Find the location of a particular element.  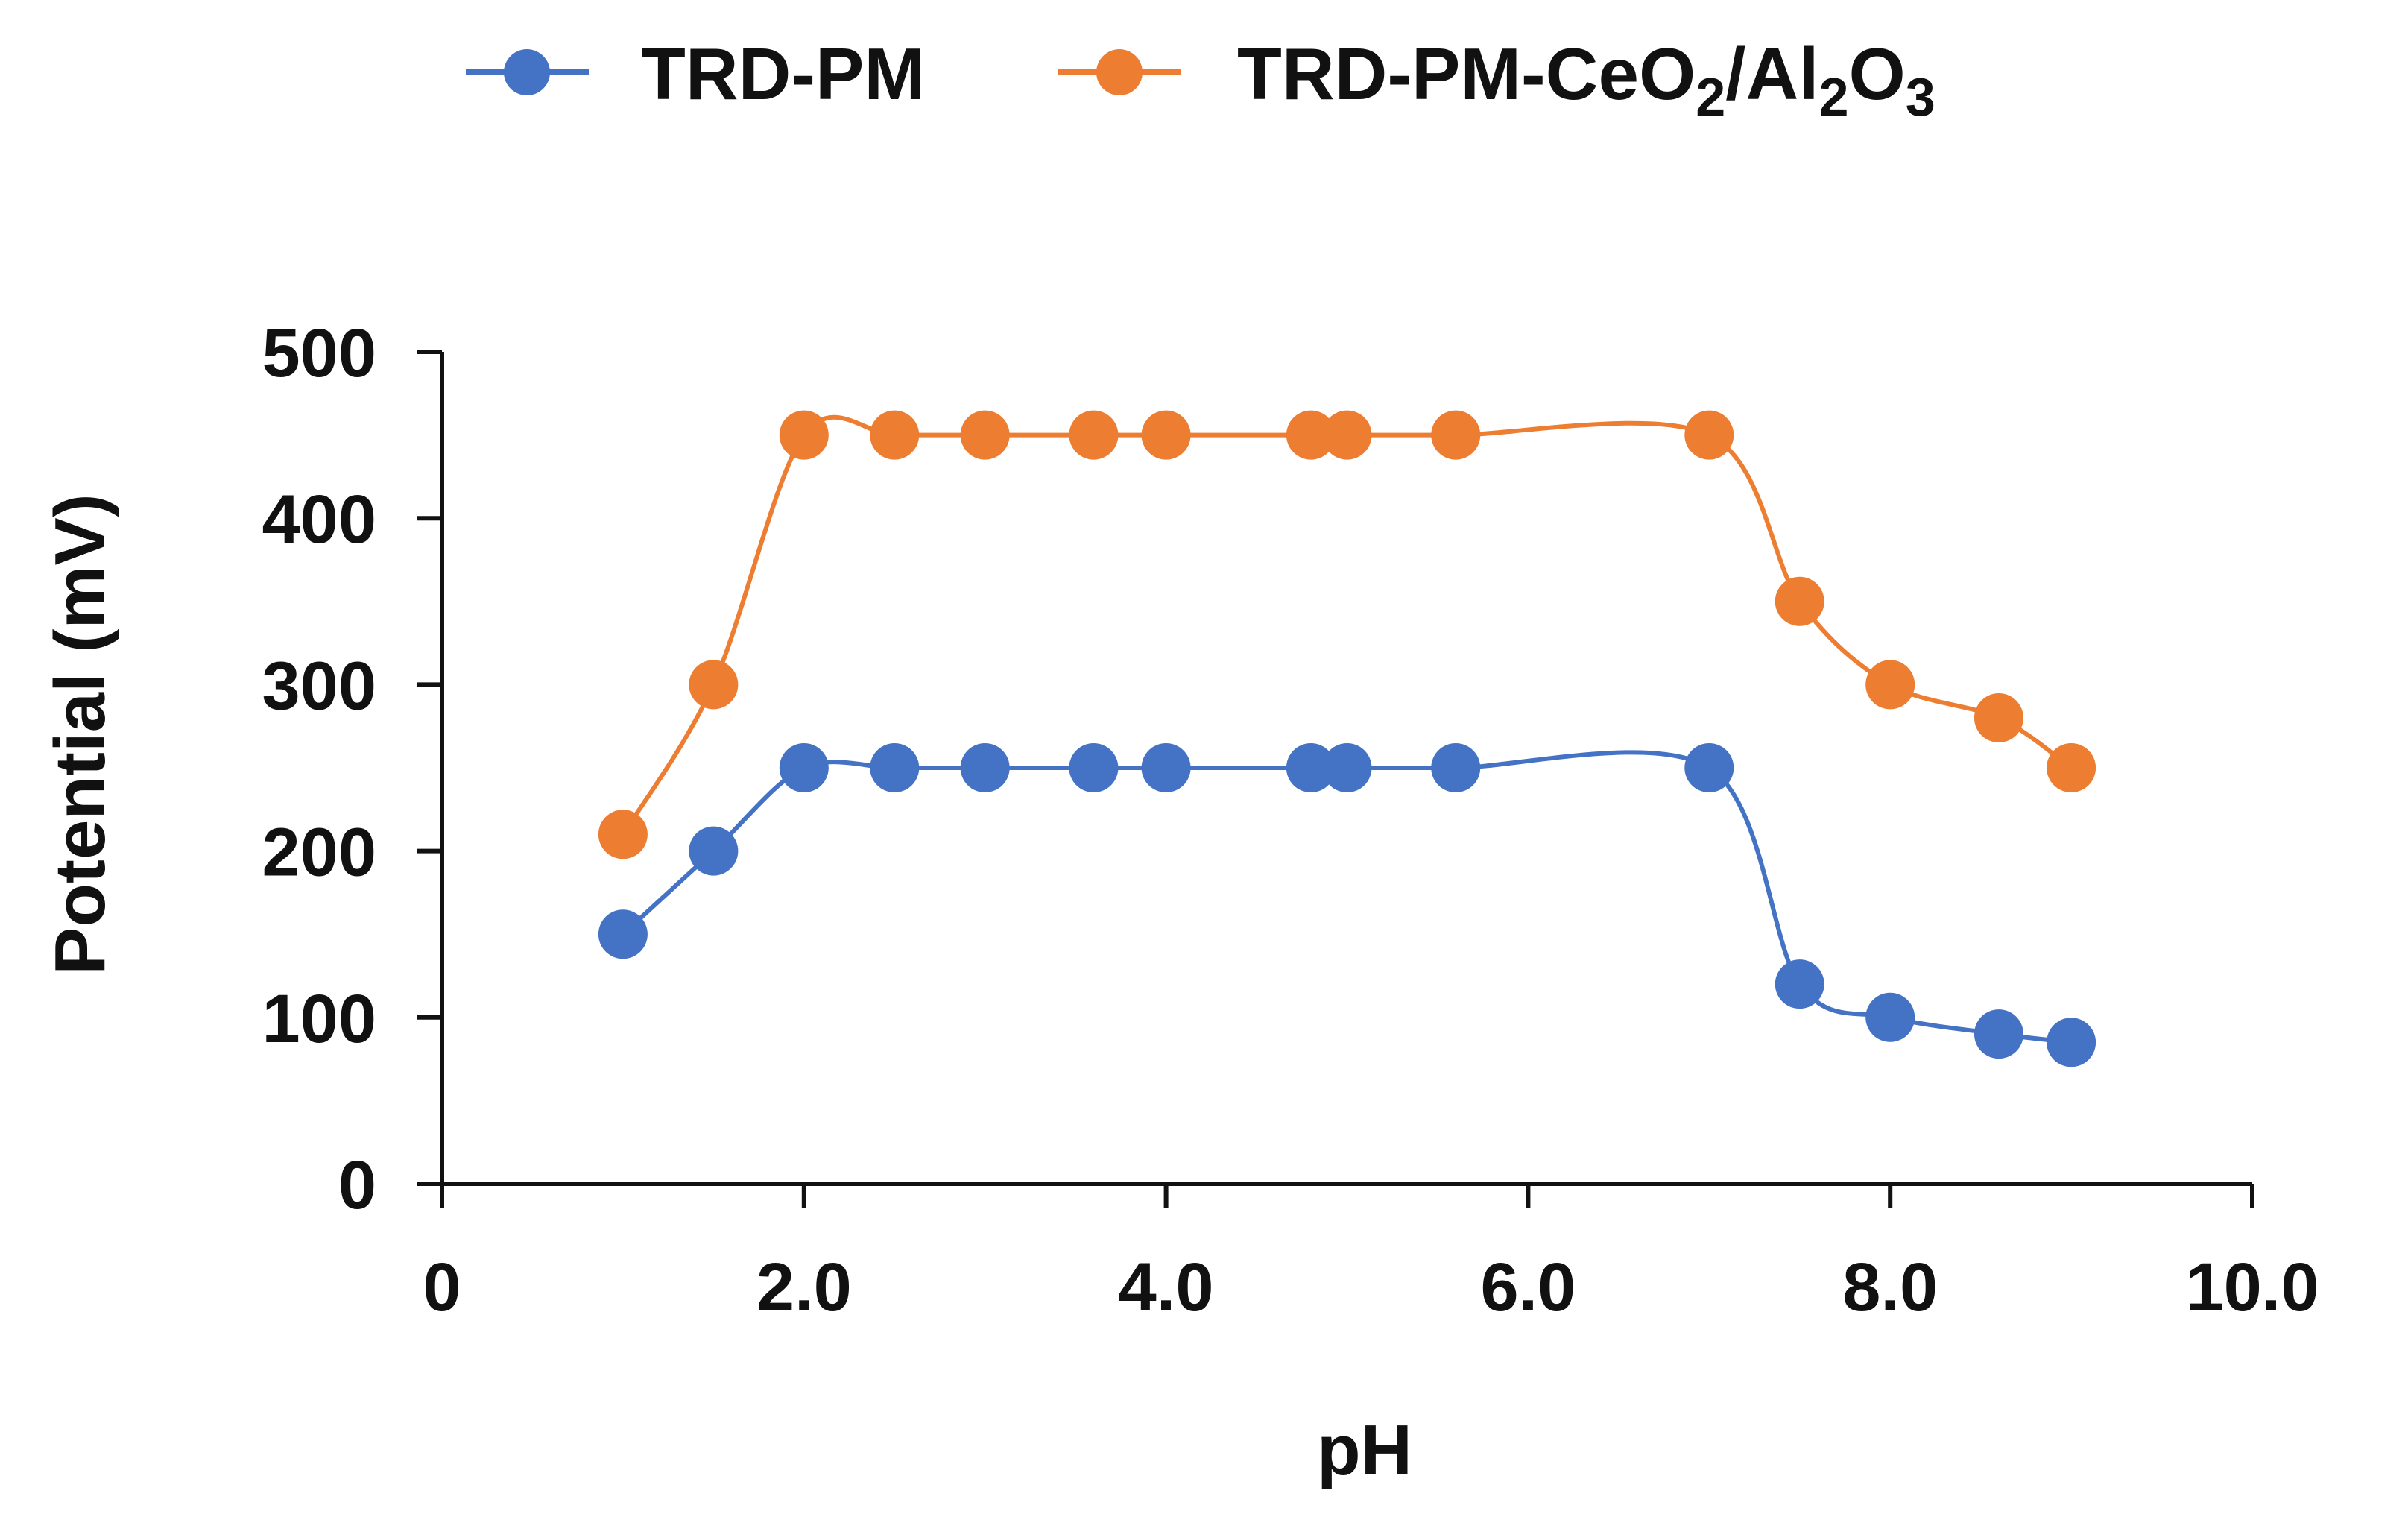

y-tick-label-0: 0 is located at coordinates (357, 1185).